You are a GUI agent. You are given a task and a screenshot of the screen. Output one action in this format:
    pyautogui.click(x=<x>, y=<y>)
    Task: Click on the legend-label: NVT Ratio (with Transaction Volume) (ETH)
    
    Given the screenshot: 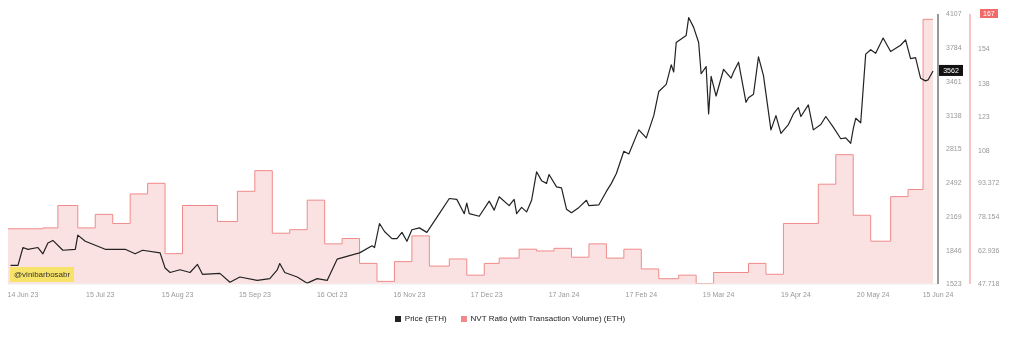 What is the action you would take?
    pyautogui.click(x=548, y=318)
    